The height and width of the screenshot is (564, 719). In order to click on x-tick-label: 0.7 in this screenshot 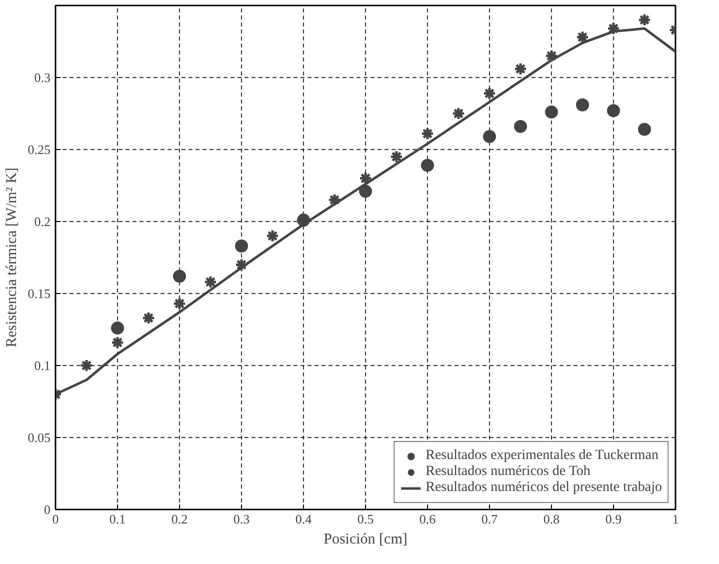, I will do `click(489, 519)`.